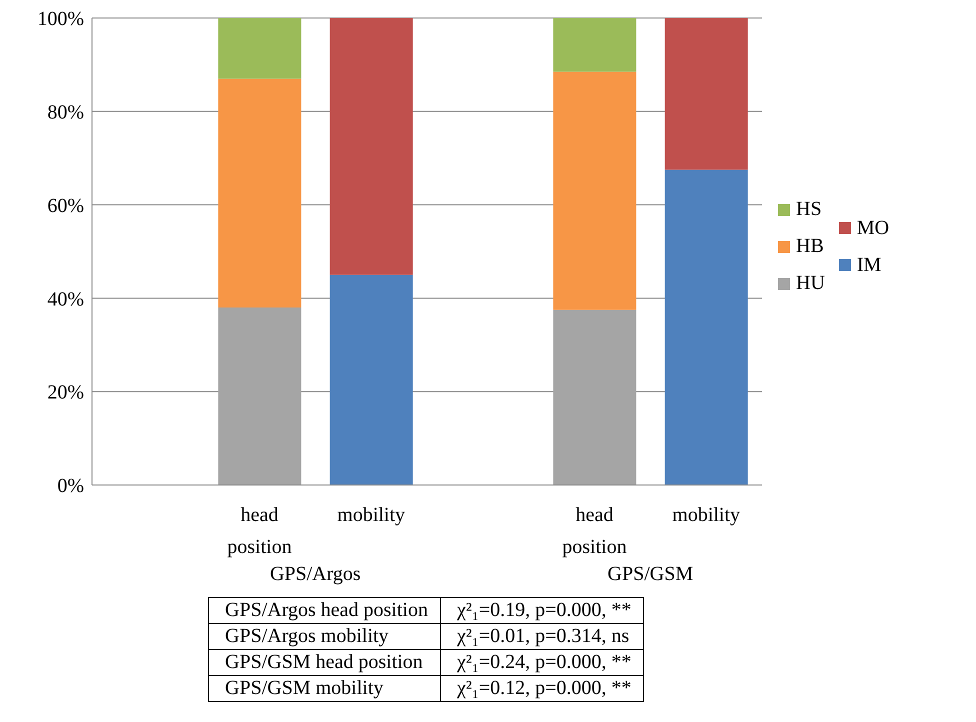 This screenshot has height=722, width=976. Describe the element at coordinates (60, 19) in the screenshot. I see `y-tick-label: 100%` at that location.